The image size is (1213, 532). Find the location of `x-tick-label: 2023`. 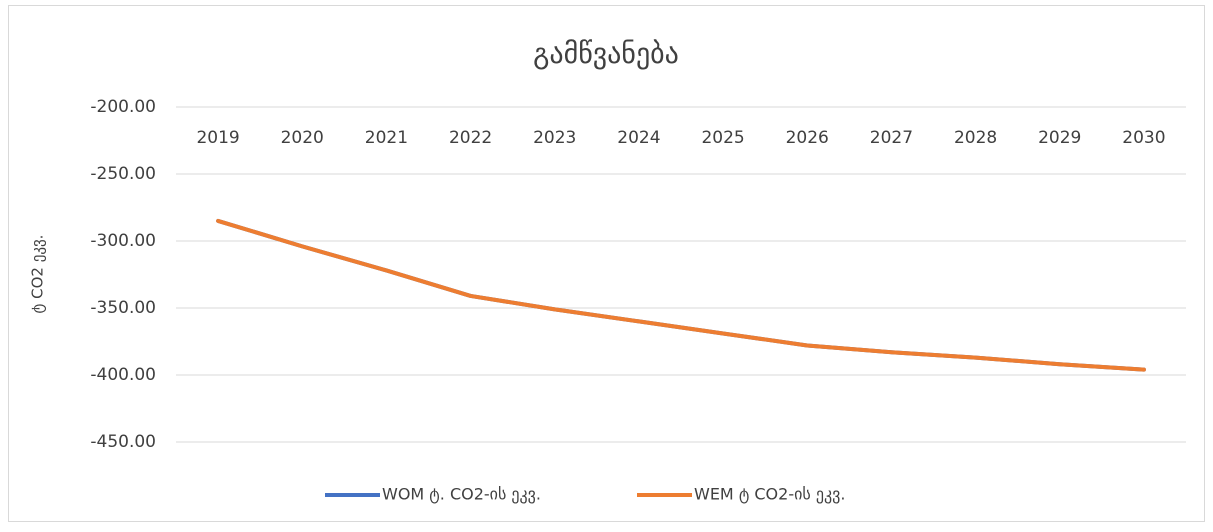

x-tick-label: 2023 is located at coordinates (554, 138).